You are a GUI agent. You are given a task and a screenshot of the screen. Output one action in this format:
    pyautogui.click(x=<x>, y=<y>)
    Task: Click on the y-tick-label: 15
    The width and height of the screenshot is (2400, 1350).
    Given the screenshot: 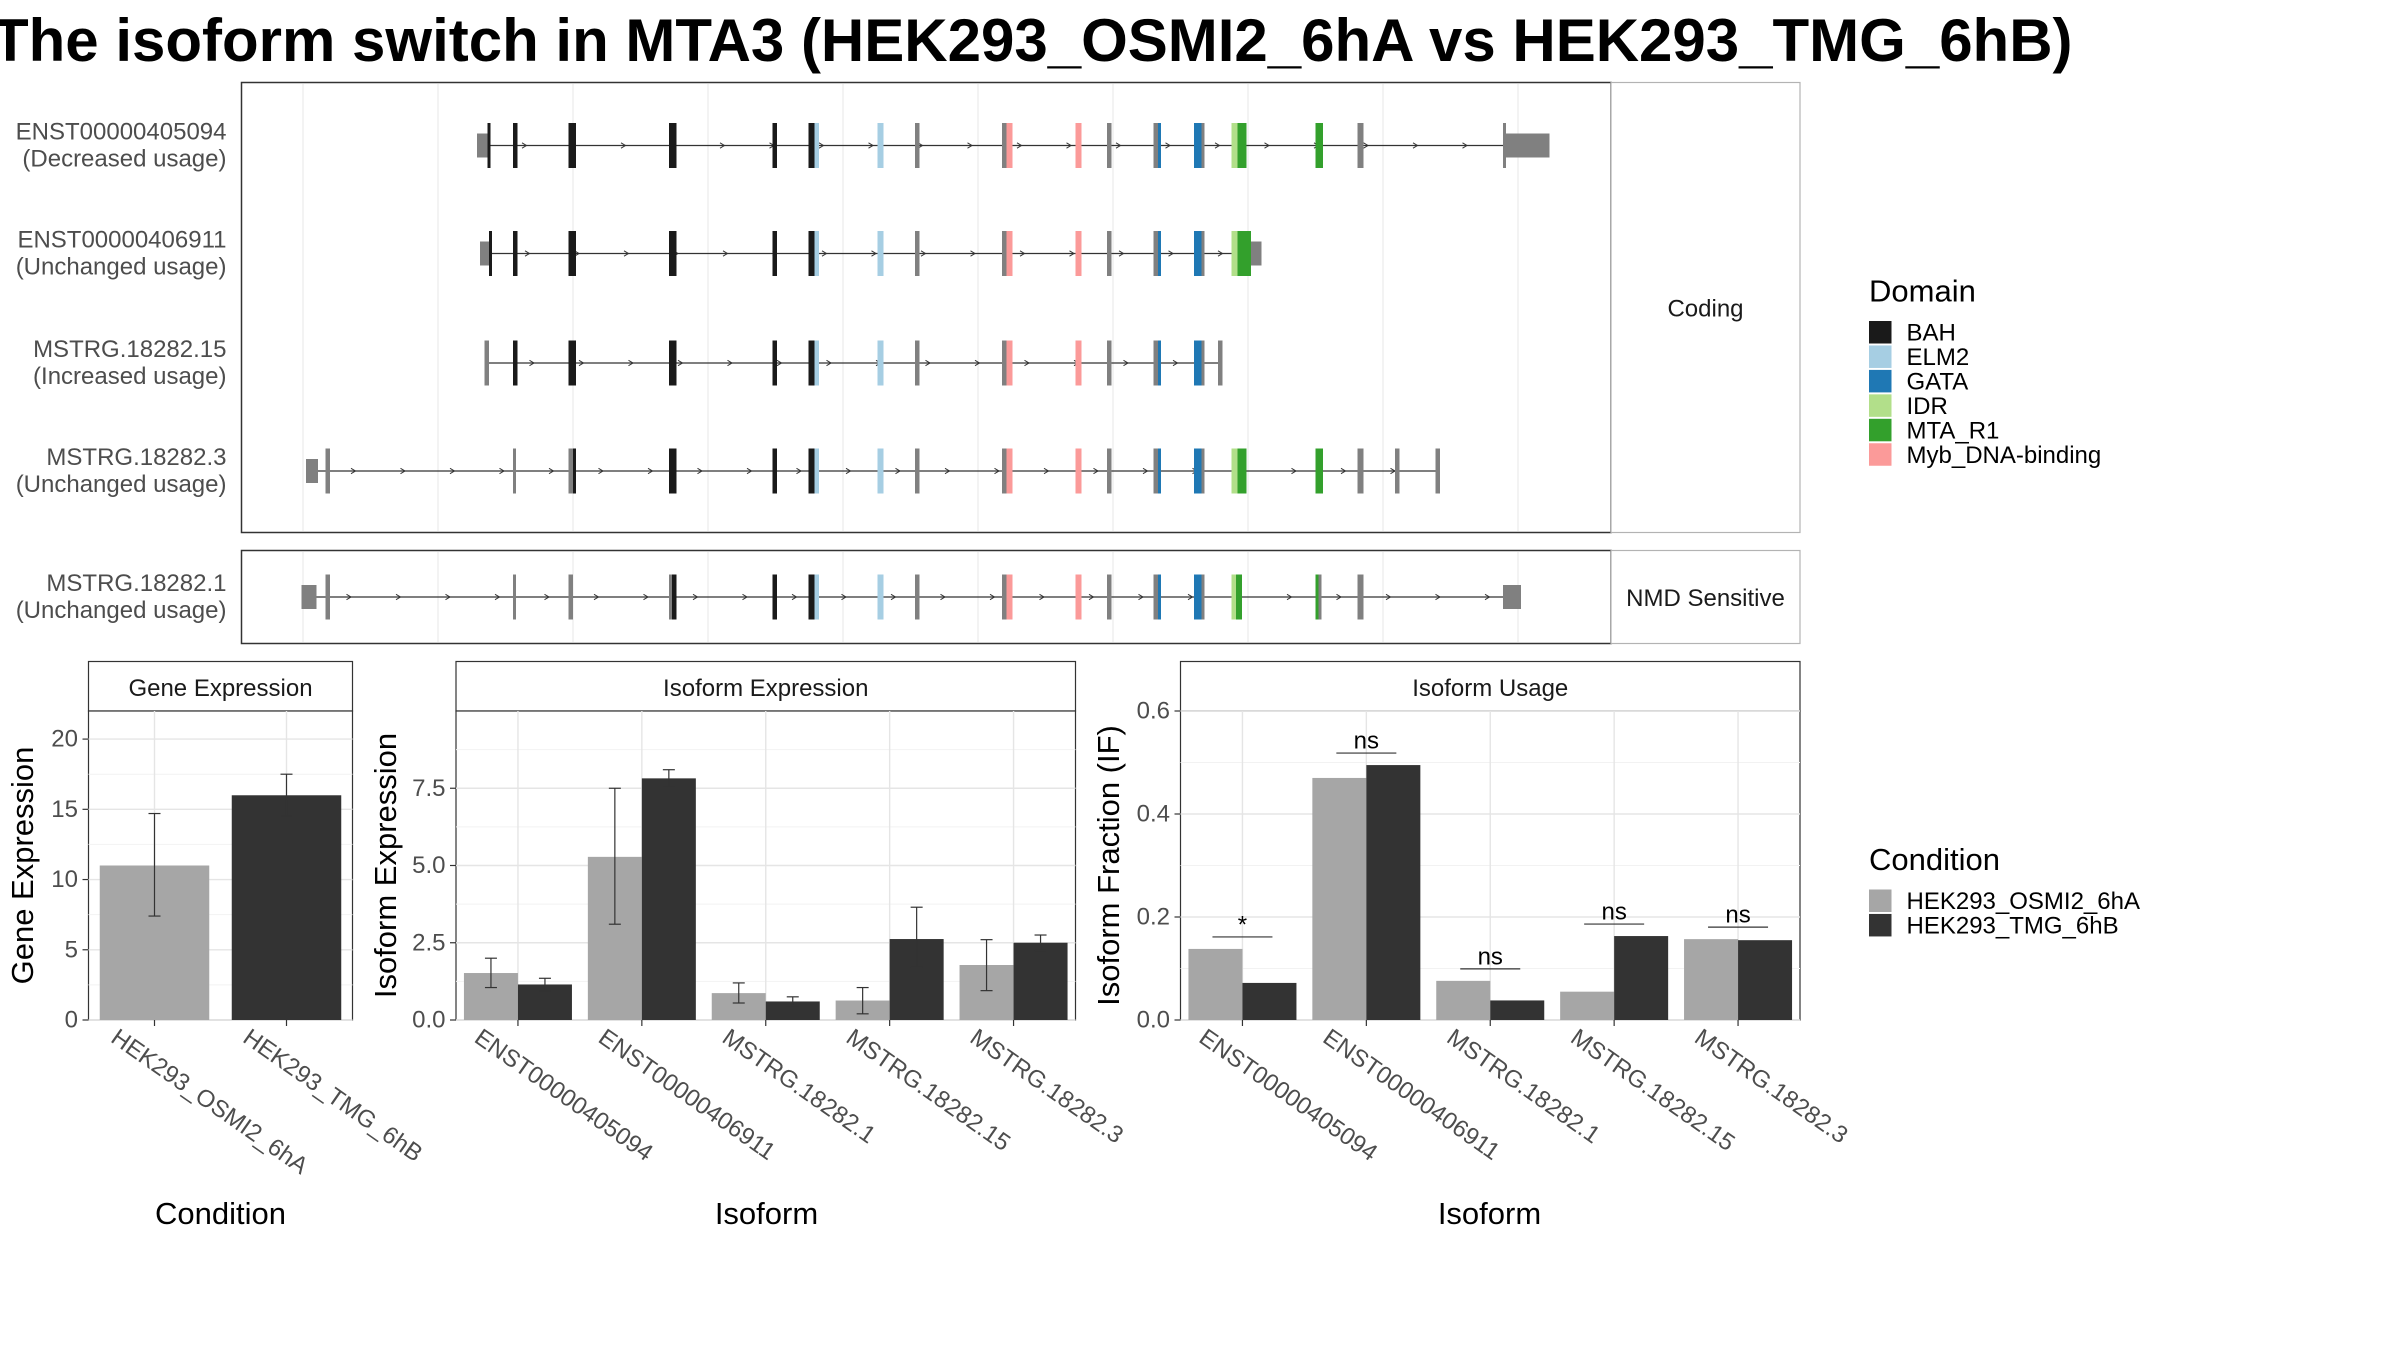 What is the action you would take?
    pyautogui.click(x=64, y=809)
    